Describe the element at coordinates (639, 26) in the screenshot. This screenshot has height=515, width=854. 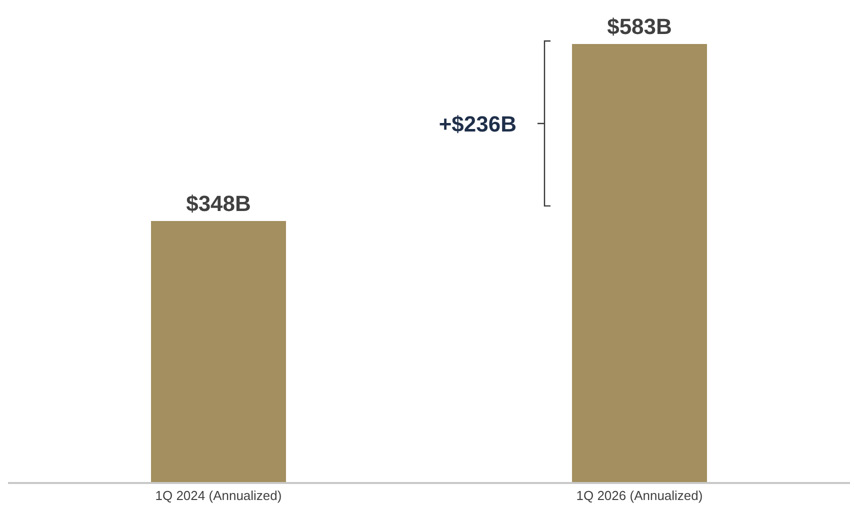
I see `data-label: $583B` at that location.